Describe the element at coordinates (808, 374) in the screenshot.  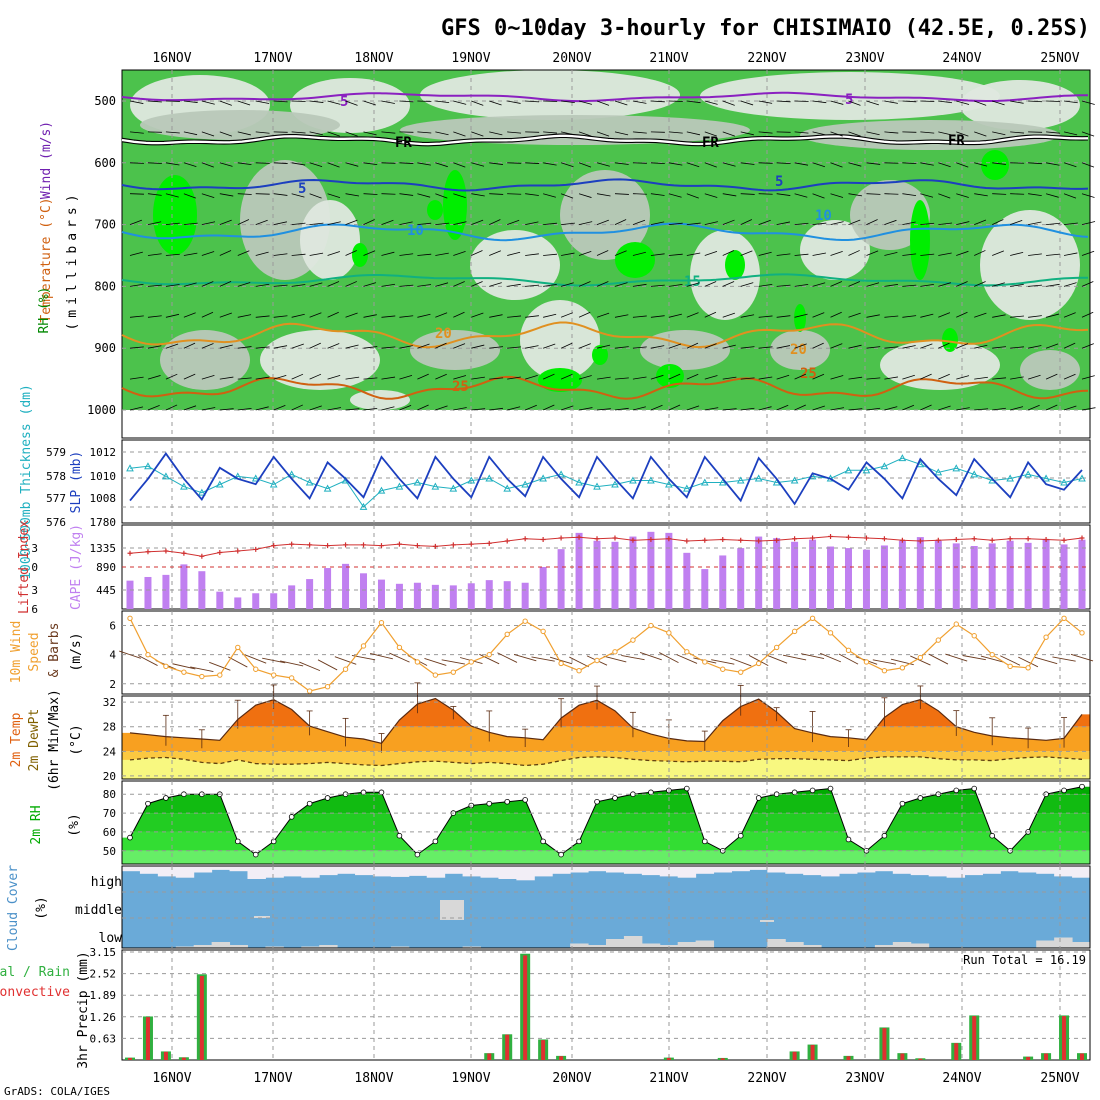
I see `contour-label-13: 25` at that location.